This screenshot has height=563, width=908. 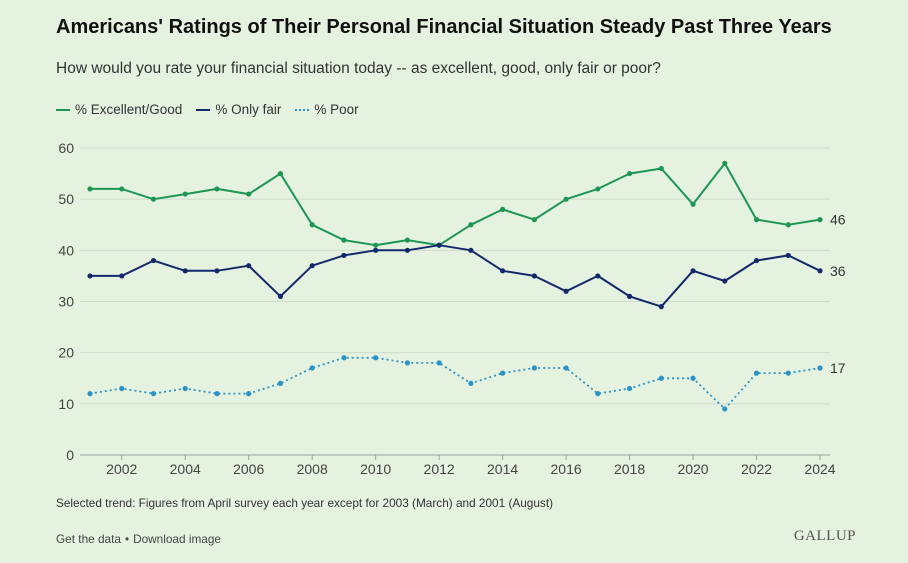 What do you see at coordinates (66, 404) in the screenshot?
I see `y-tick-label: 10` at bounding box center [66, 404].